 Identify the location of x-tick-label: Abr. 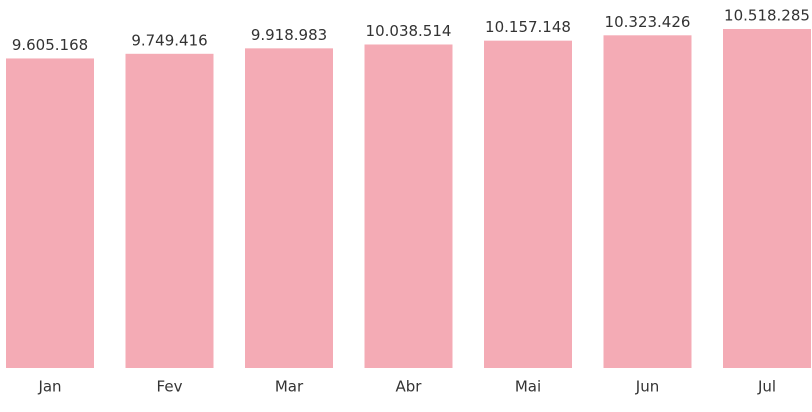
(409, 387).